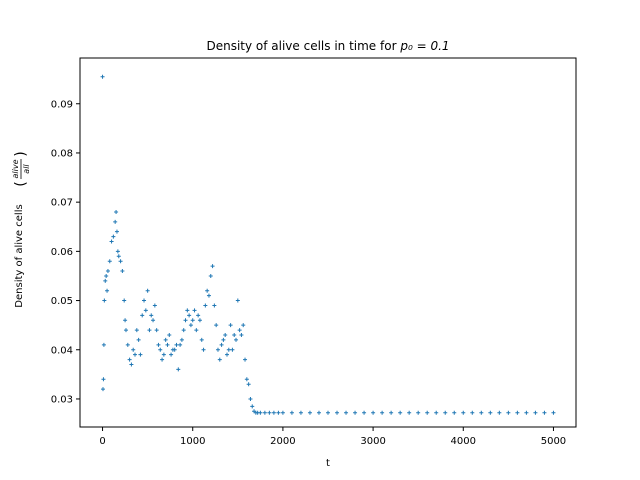 This screenshot has width=640, height=480. Describe the element at coordinates (62, 104) in the screenshot. I see `y-tick-label: 0.09` at that location.